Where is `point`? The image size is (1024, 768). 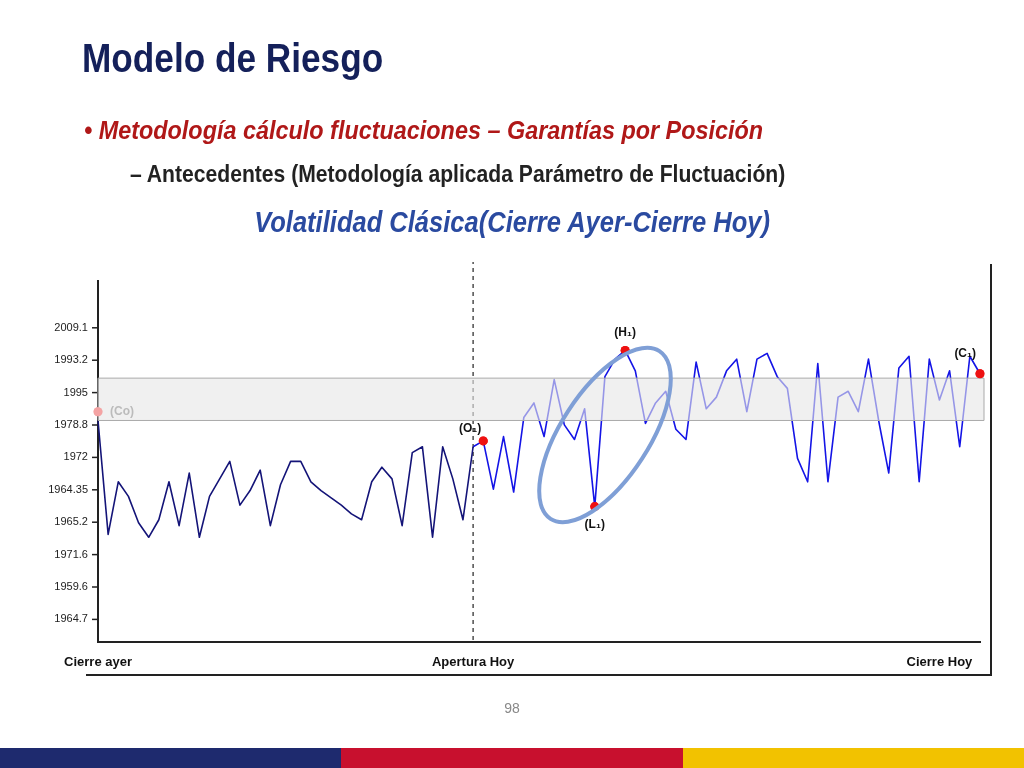 point is located at coordinates (98, 412).